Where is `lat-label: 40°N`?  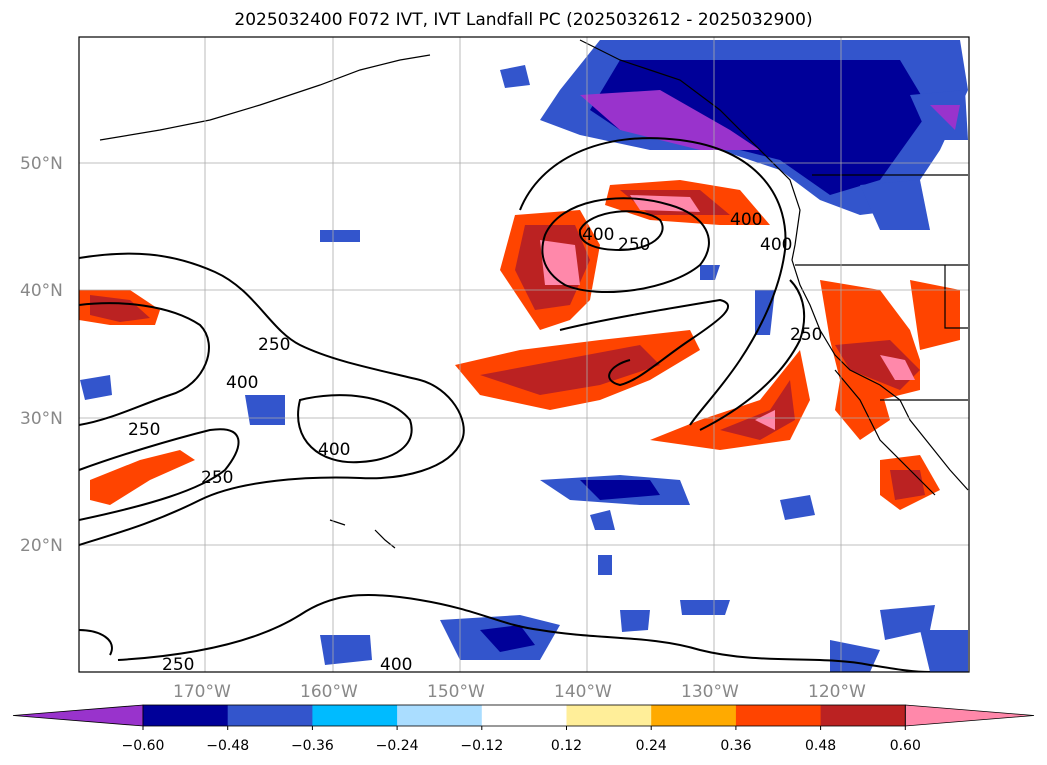
lat-label: 40°N is located at coordinates (41, 291).